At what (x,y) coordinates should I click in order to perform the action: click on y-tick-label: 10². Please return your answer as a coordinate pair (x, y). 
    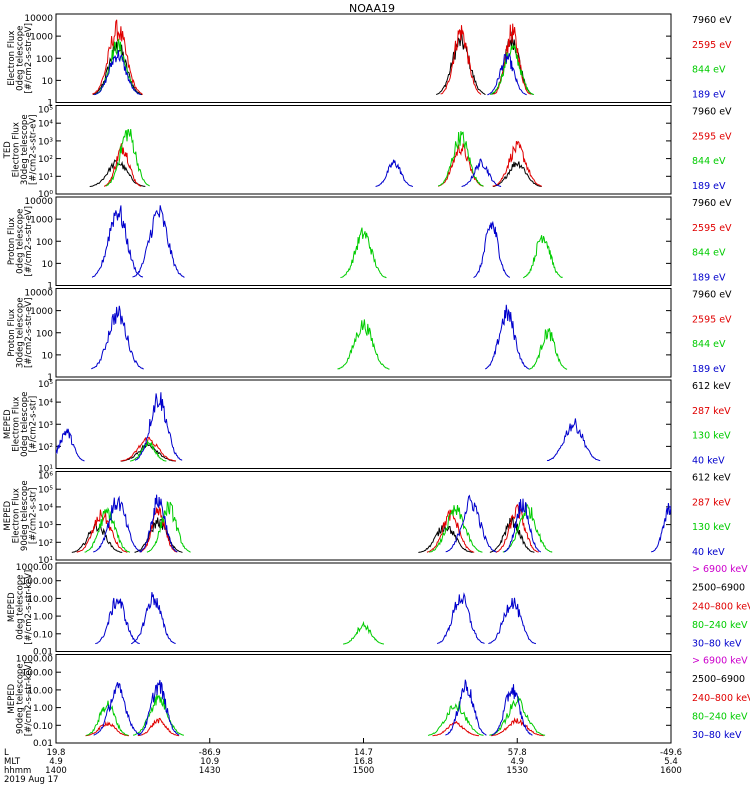
    Looking at the image, I should click on (45, 544).